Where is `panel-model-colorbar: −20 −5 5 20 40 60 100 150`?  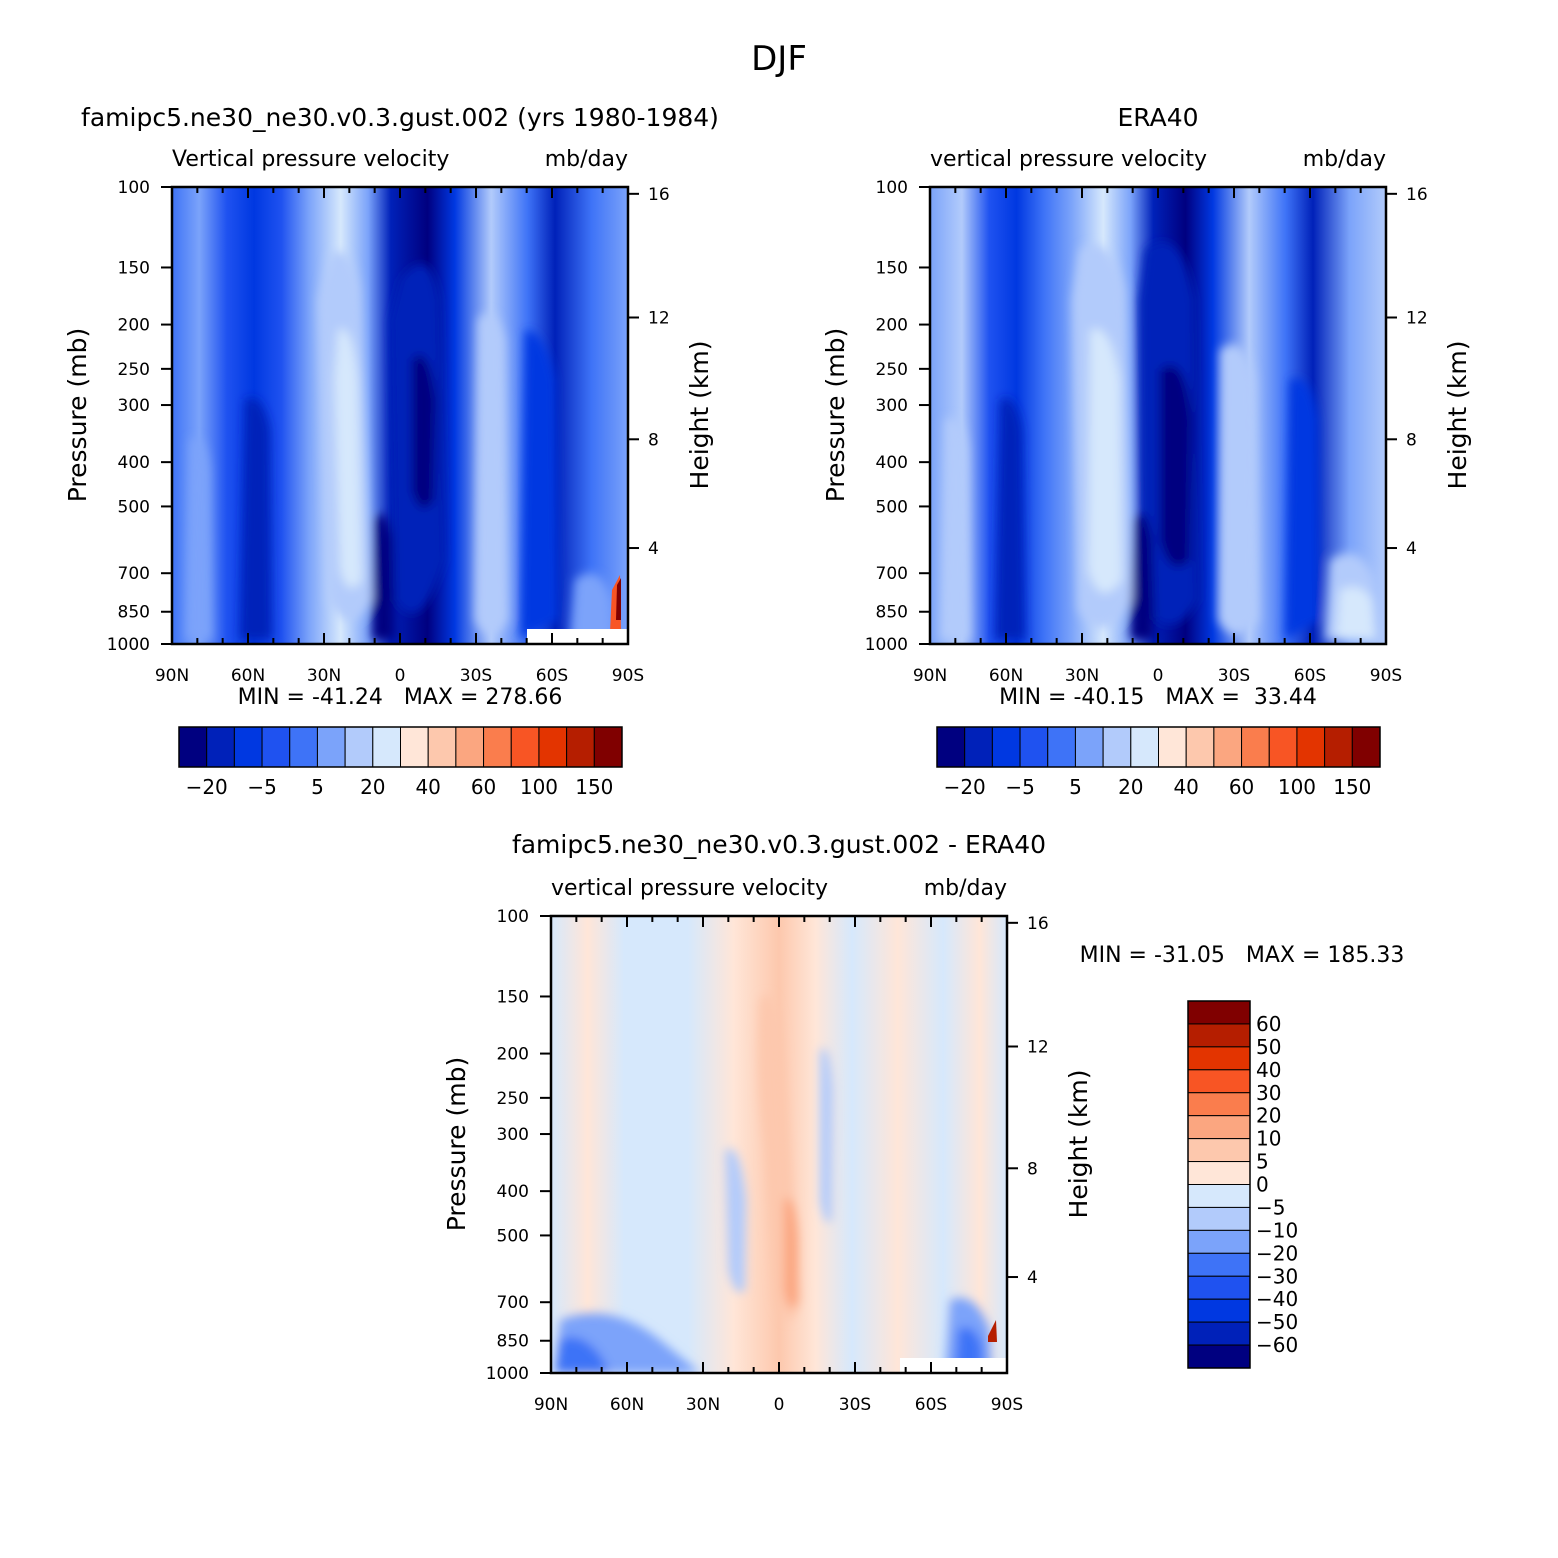 panel-model-colorbar: −20 −5 5 20 40 60 100 150 is located at coordinates (400, 762).